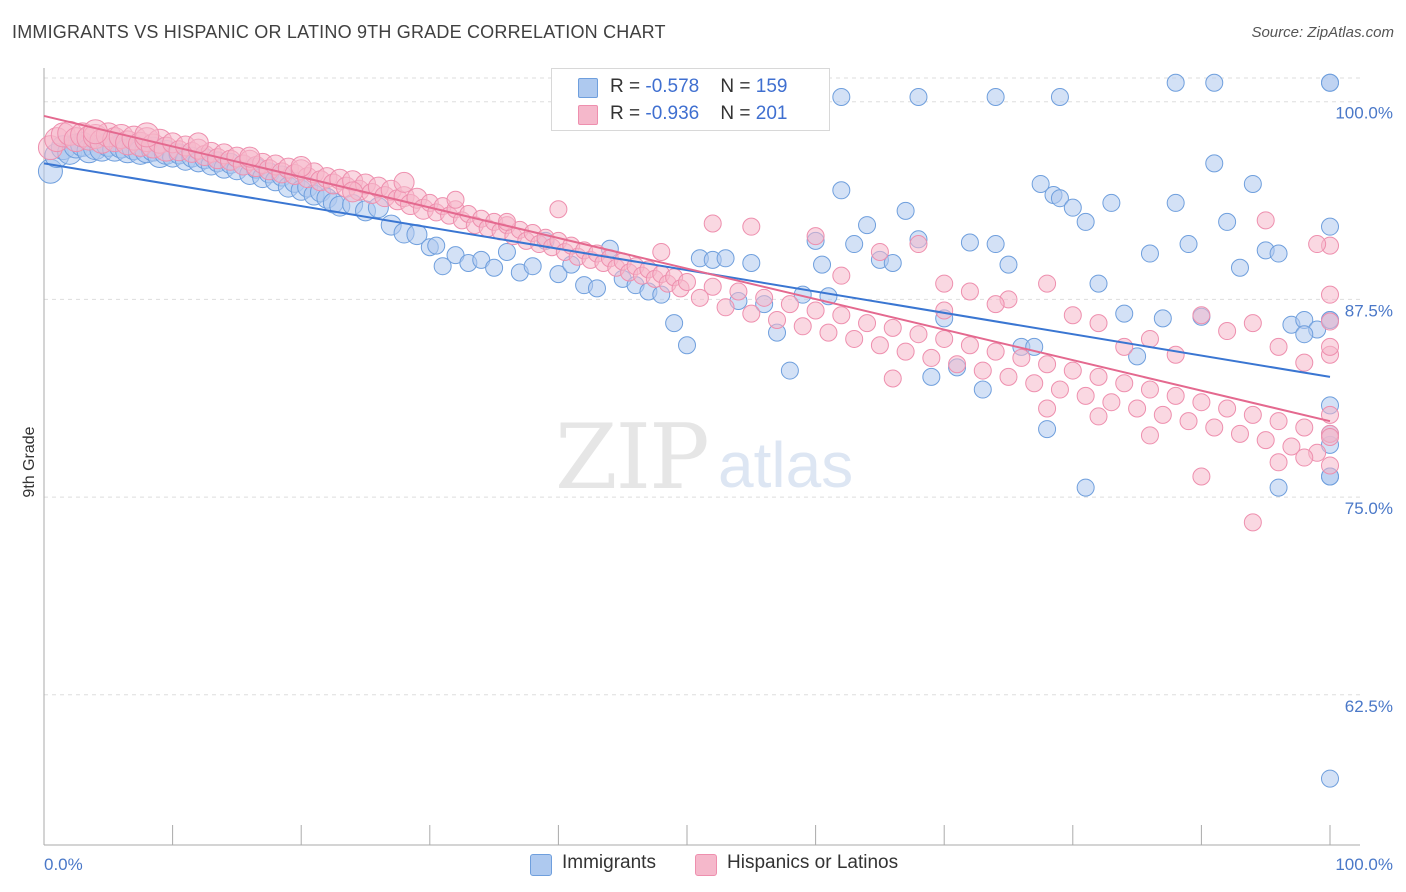 Image resolution: width=1406 pixels, height=892 pixels. What do you see at coordinates (1369, 310) in the screenshot?
I see `y-tick-label: 87.5%` at bounding box center [1369, 310].